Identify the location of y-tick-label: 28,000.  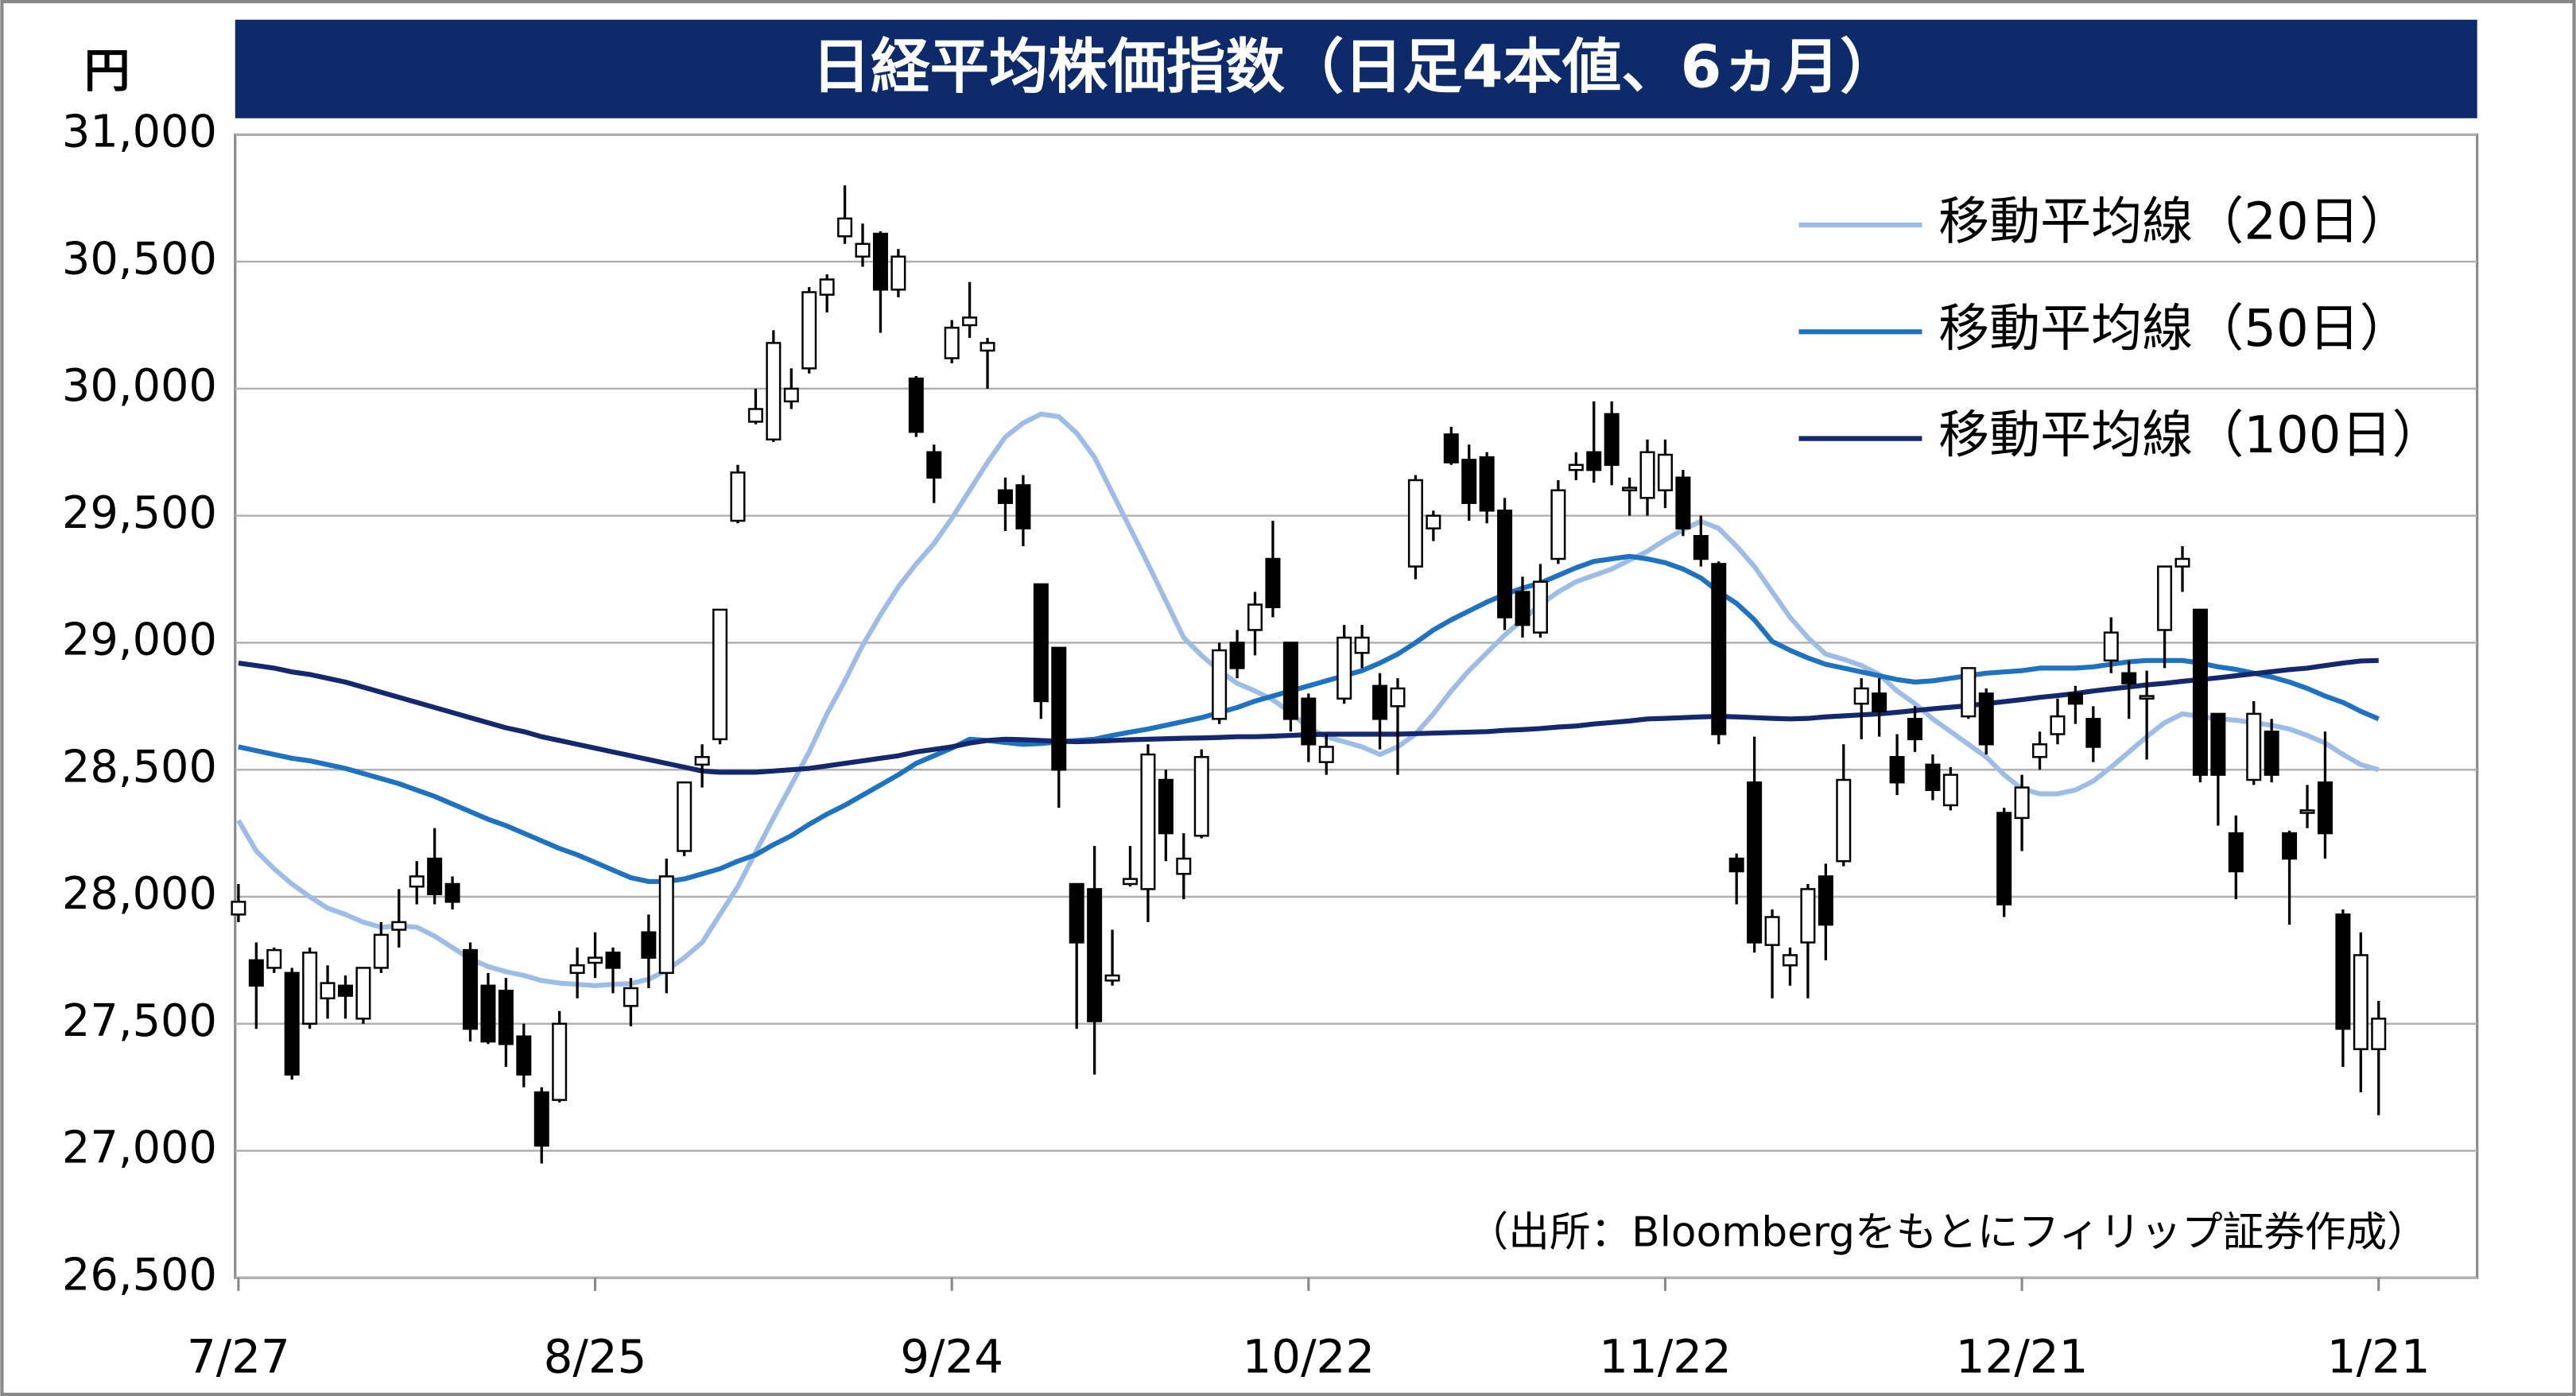
(140, 894).